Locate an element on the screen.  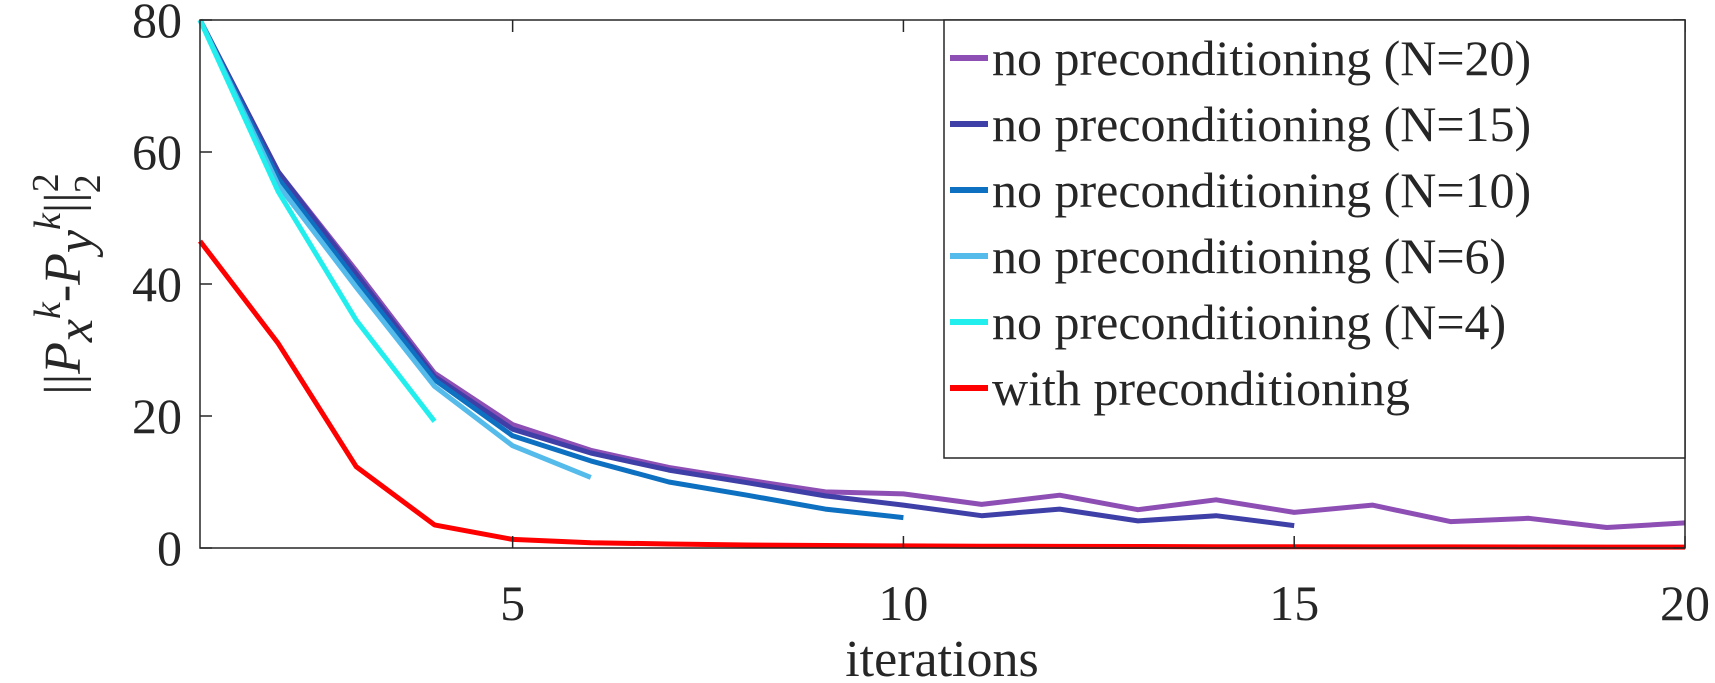
x-tick-label: 5 is located at coordinates (512, 603).